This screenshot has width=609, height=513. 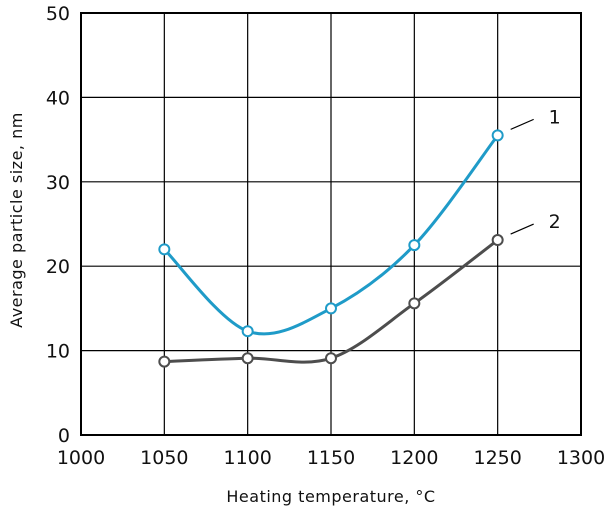 I want to click on series-label: 2, so click(x=555, y=222).